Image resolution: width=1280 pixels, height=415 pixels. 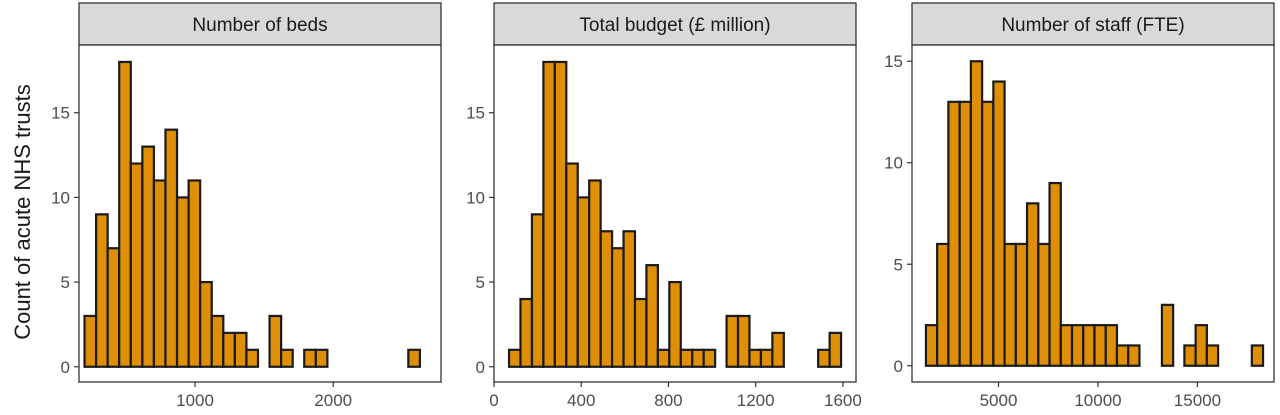 What do you see at coordinates (756, 400) in the screenshot?
I see `x-tick-label: 1200` at bounding box center [756, 400].